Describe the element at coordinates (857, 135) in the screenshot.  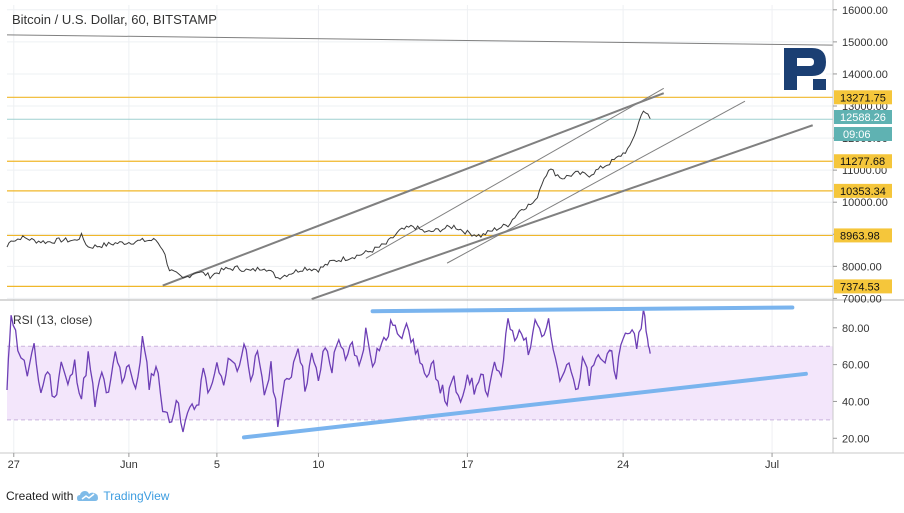
I see `countdown-label: 09:06` at that location.